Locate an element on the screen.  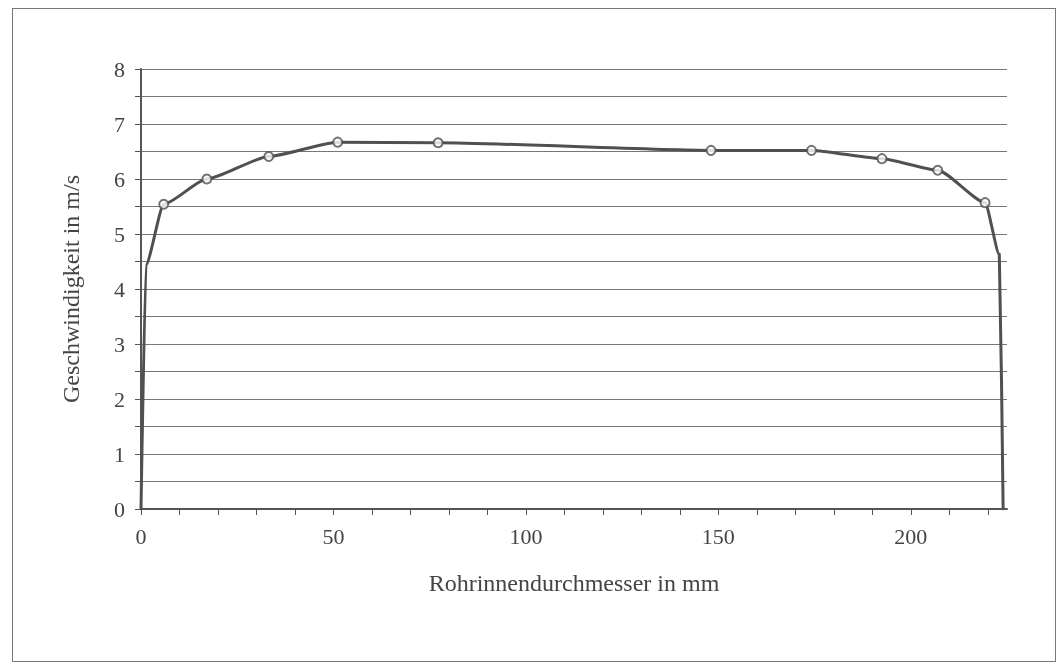
y-tick-label: 6 is located at coordinates (119, 179).